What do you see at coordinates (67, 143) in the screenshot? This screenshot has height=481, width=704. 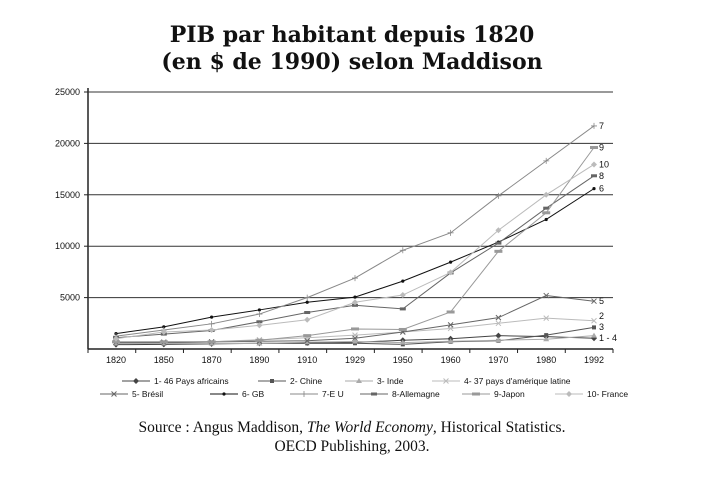 I see `y-tick-label: 20000` at bounding box center [67, 143].